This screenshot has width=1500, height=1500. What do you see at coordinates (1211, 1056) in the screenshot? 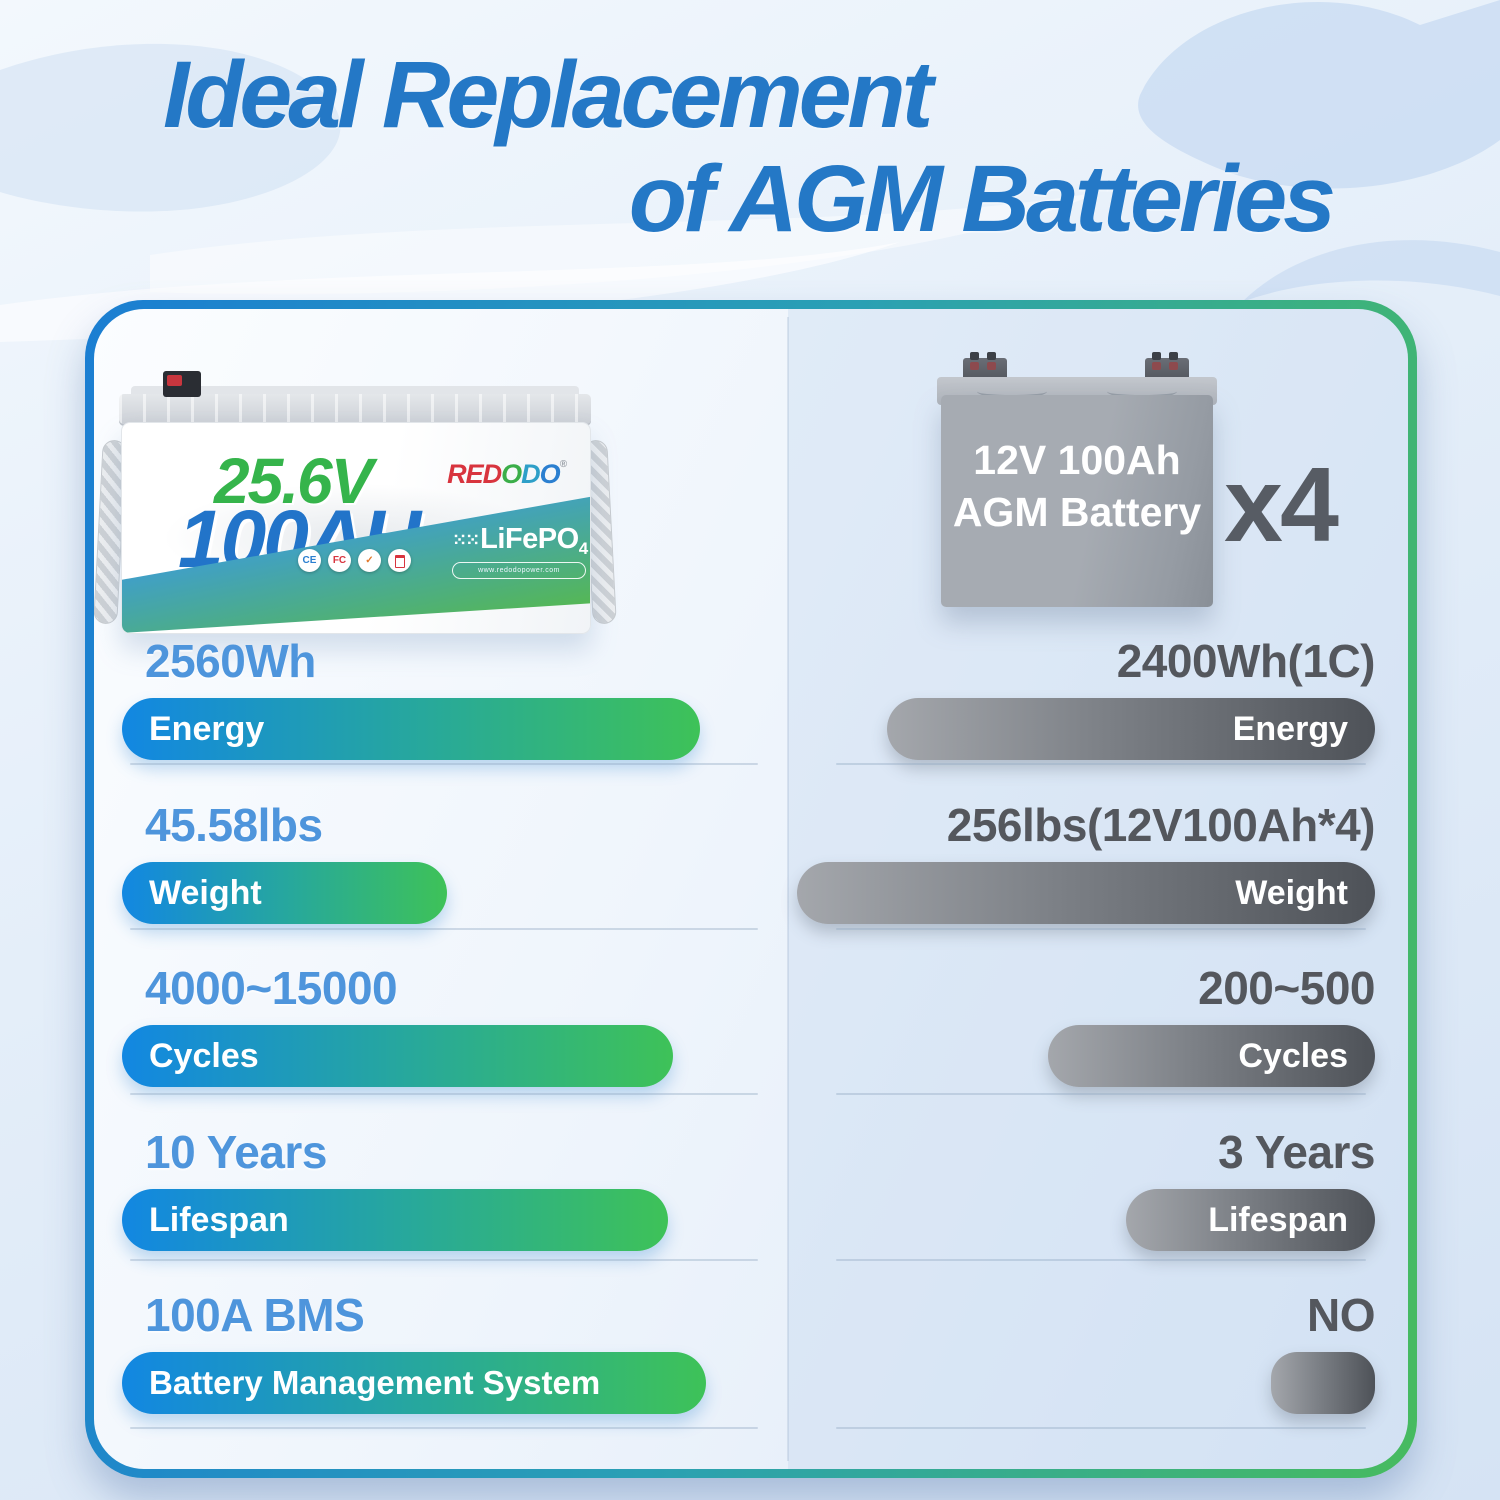
I see `agm-cycles-bar: Cycles` at bounding box center [1211, 1056].